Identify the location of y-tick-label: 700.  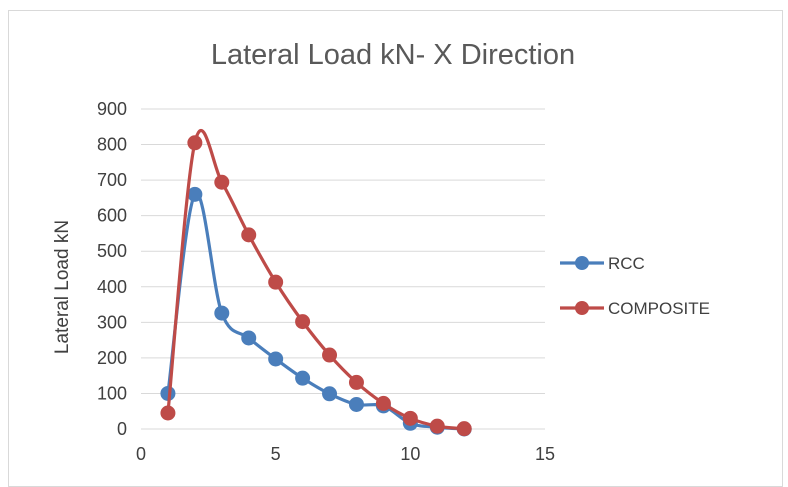
(112, 180).